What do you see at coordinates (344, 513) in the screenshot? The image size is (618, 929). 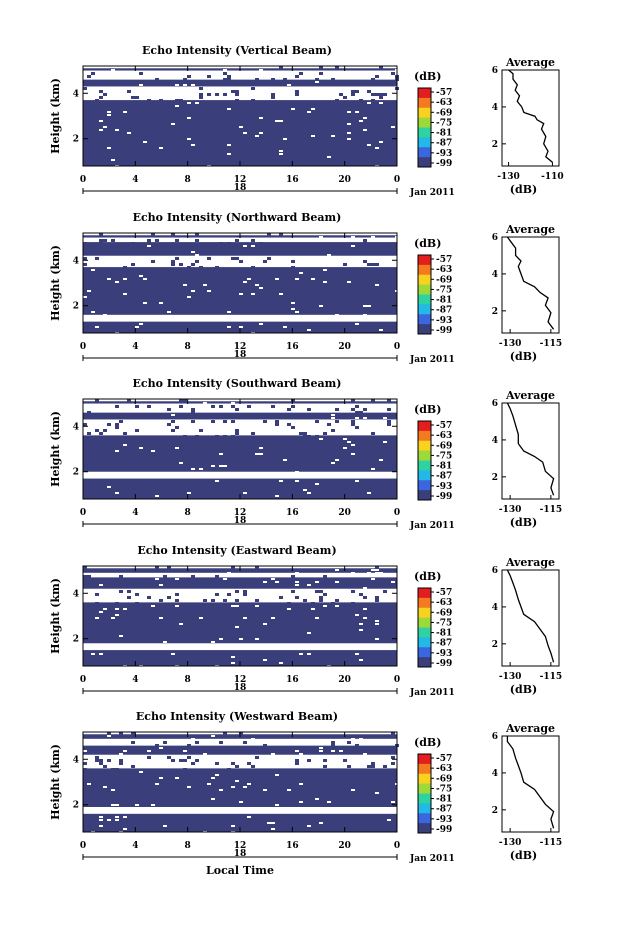 I see `x-tick-label: 20` at bounding box center [344, 513].